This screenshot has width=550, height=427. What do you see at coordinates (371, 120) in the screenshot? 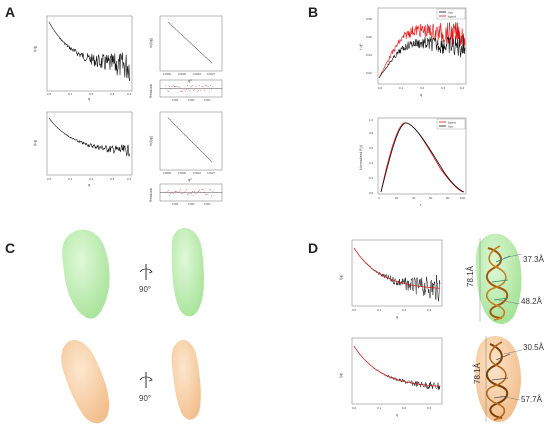
I see `y-tick: 1.0` at bounding box center [371, 120].